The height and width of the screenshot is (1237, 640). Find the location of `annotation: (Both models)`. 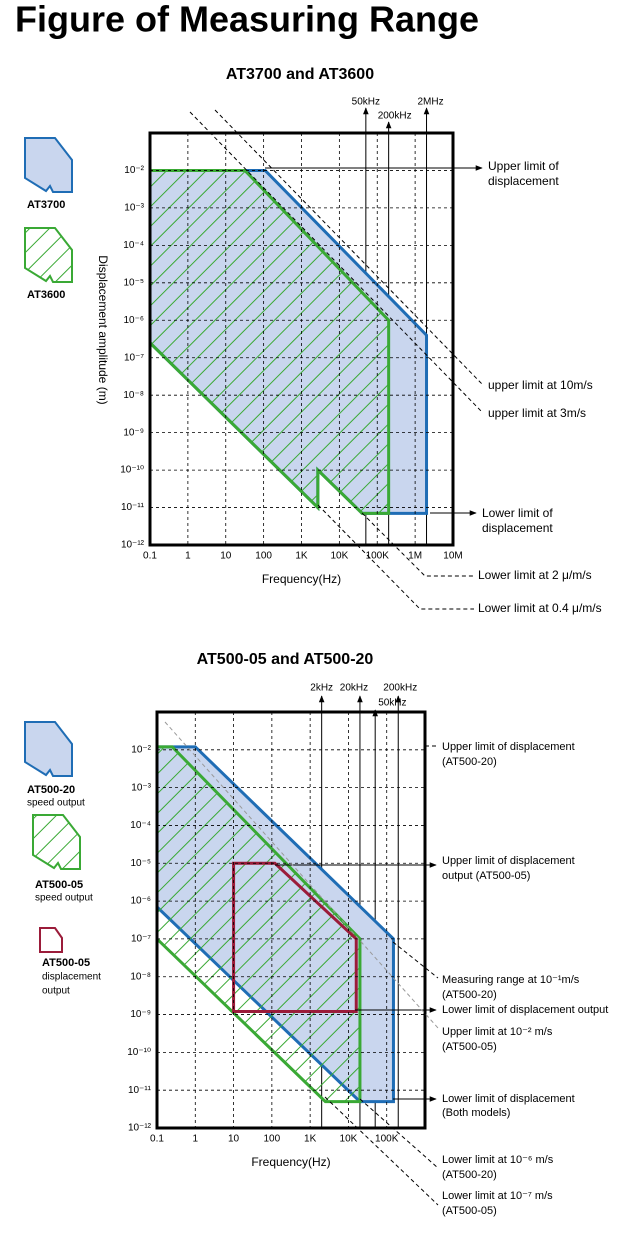

annotation: (Both models) is located at coordinates (476, 1113).